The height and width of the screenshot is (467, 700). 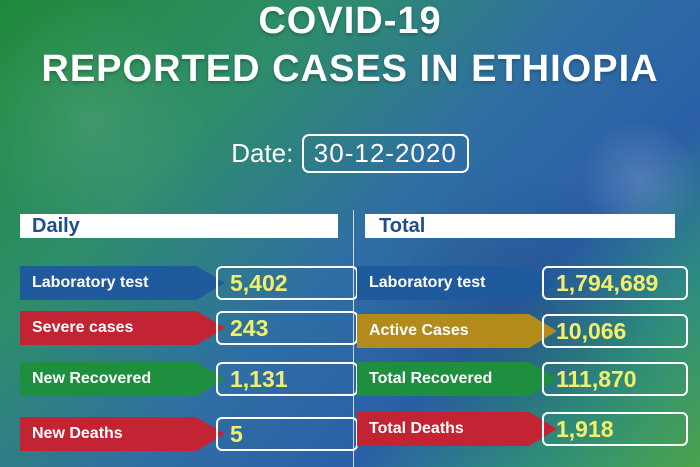 I want to click on daily-row-recovered: New Recovered 1,131, so click(x=189, y=379).